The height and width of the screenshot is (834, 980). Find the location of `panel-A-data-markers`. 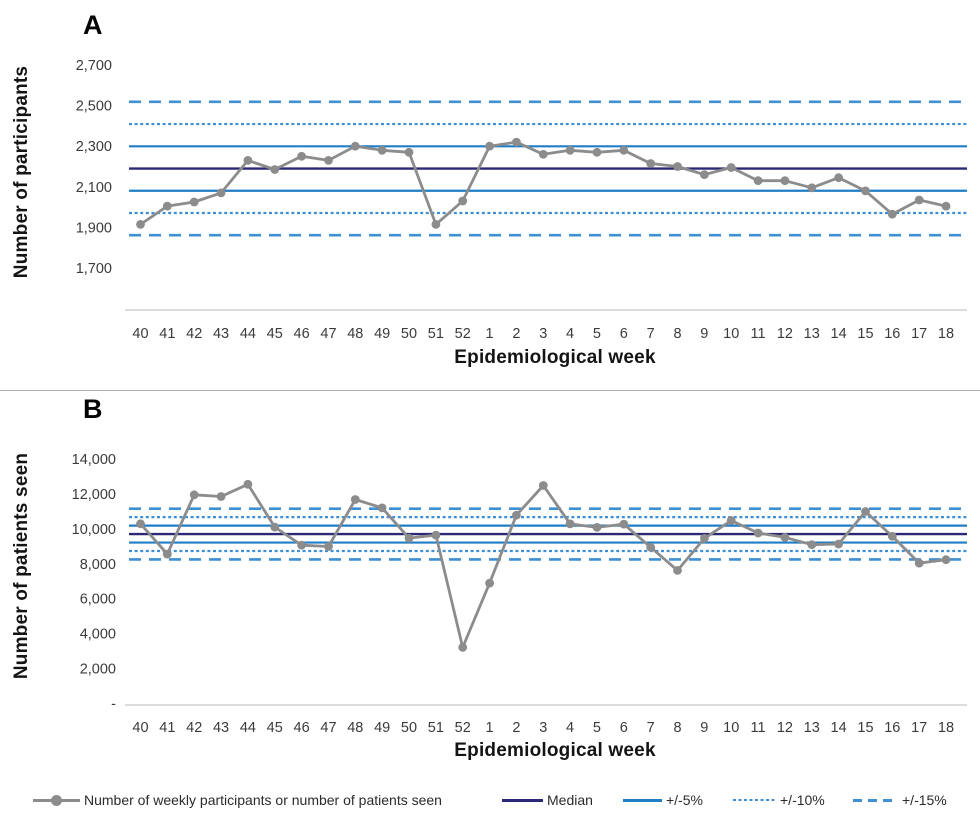

panel-A-data-markers is located at coordinates (543, 183).